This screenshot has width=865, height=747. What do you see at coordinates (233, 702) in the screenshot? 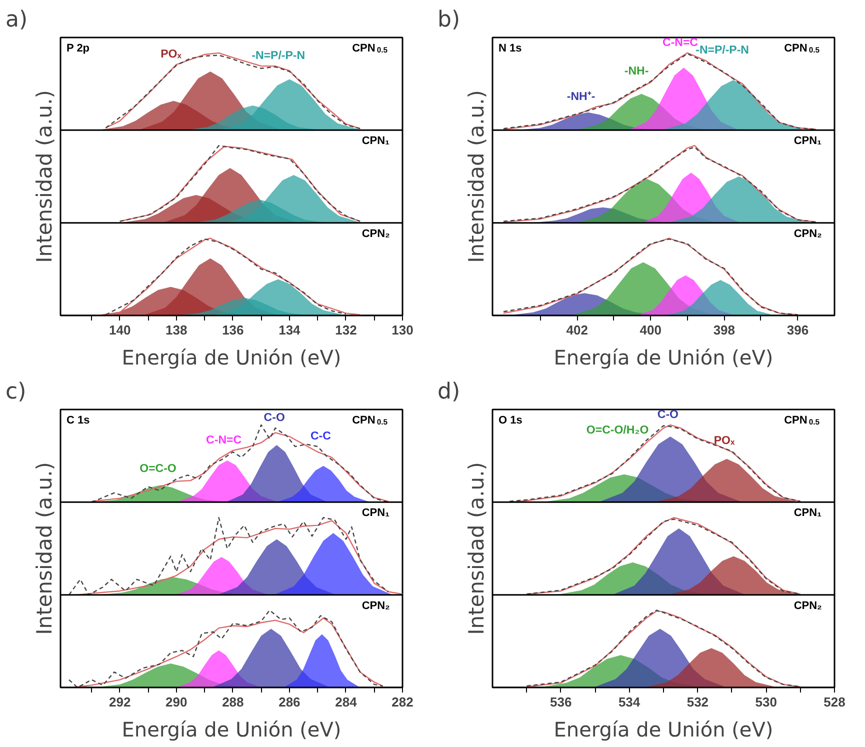
I see `x-tick-label: 288` at bounding box center [233, 702].